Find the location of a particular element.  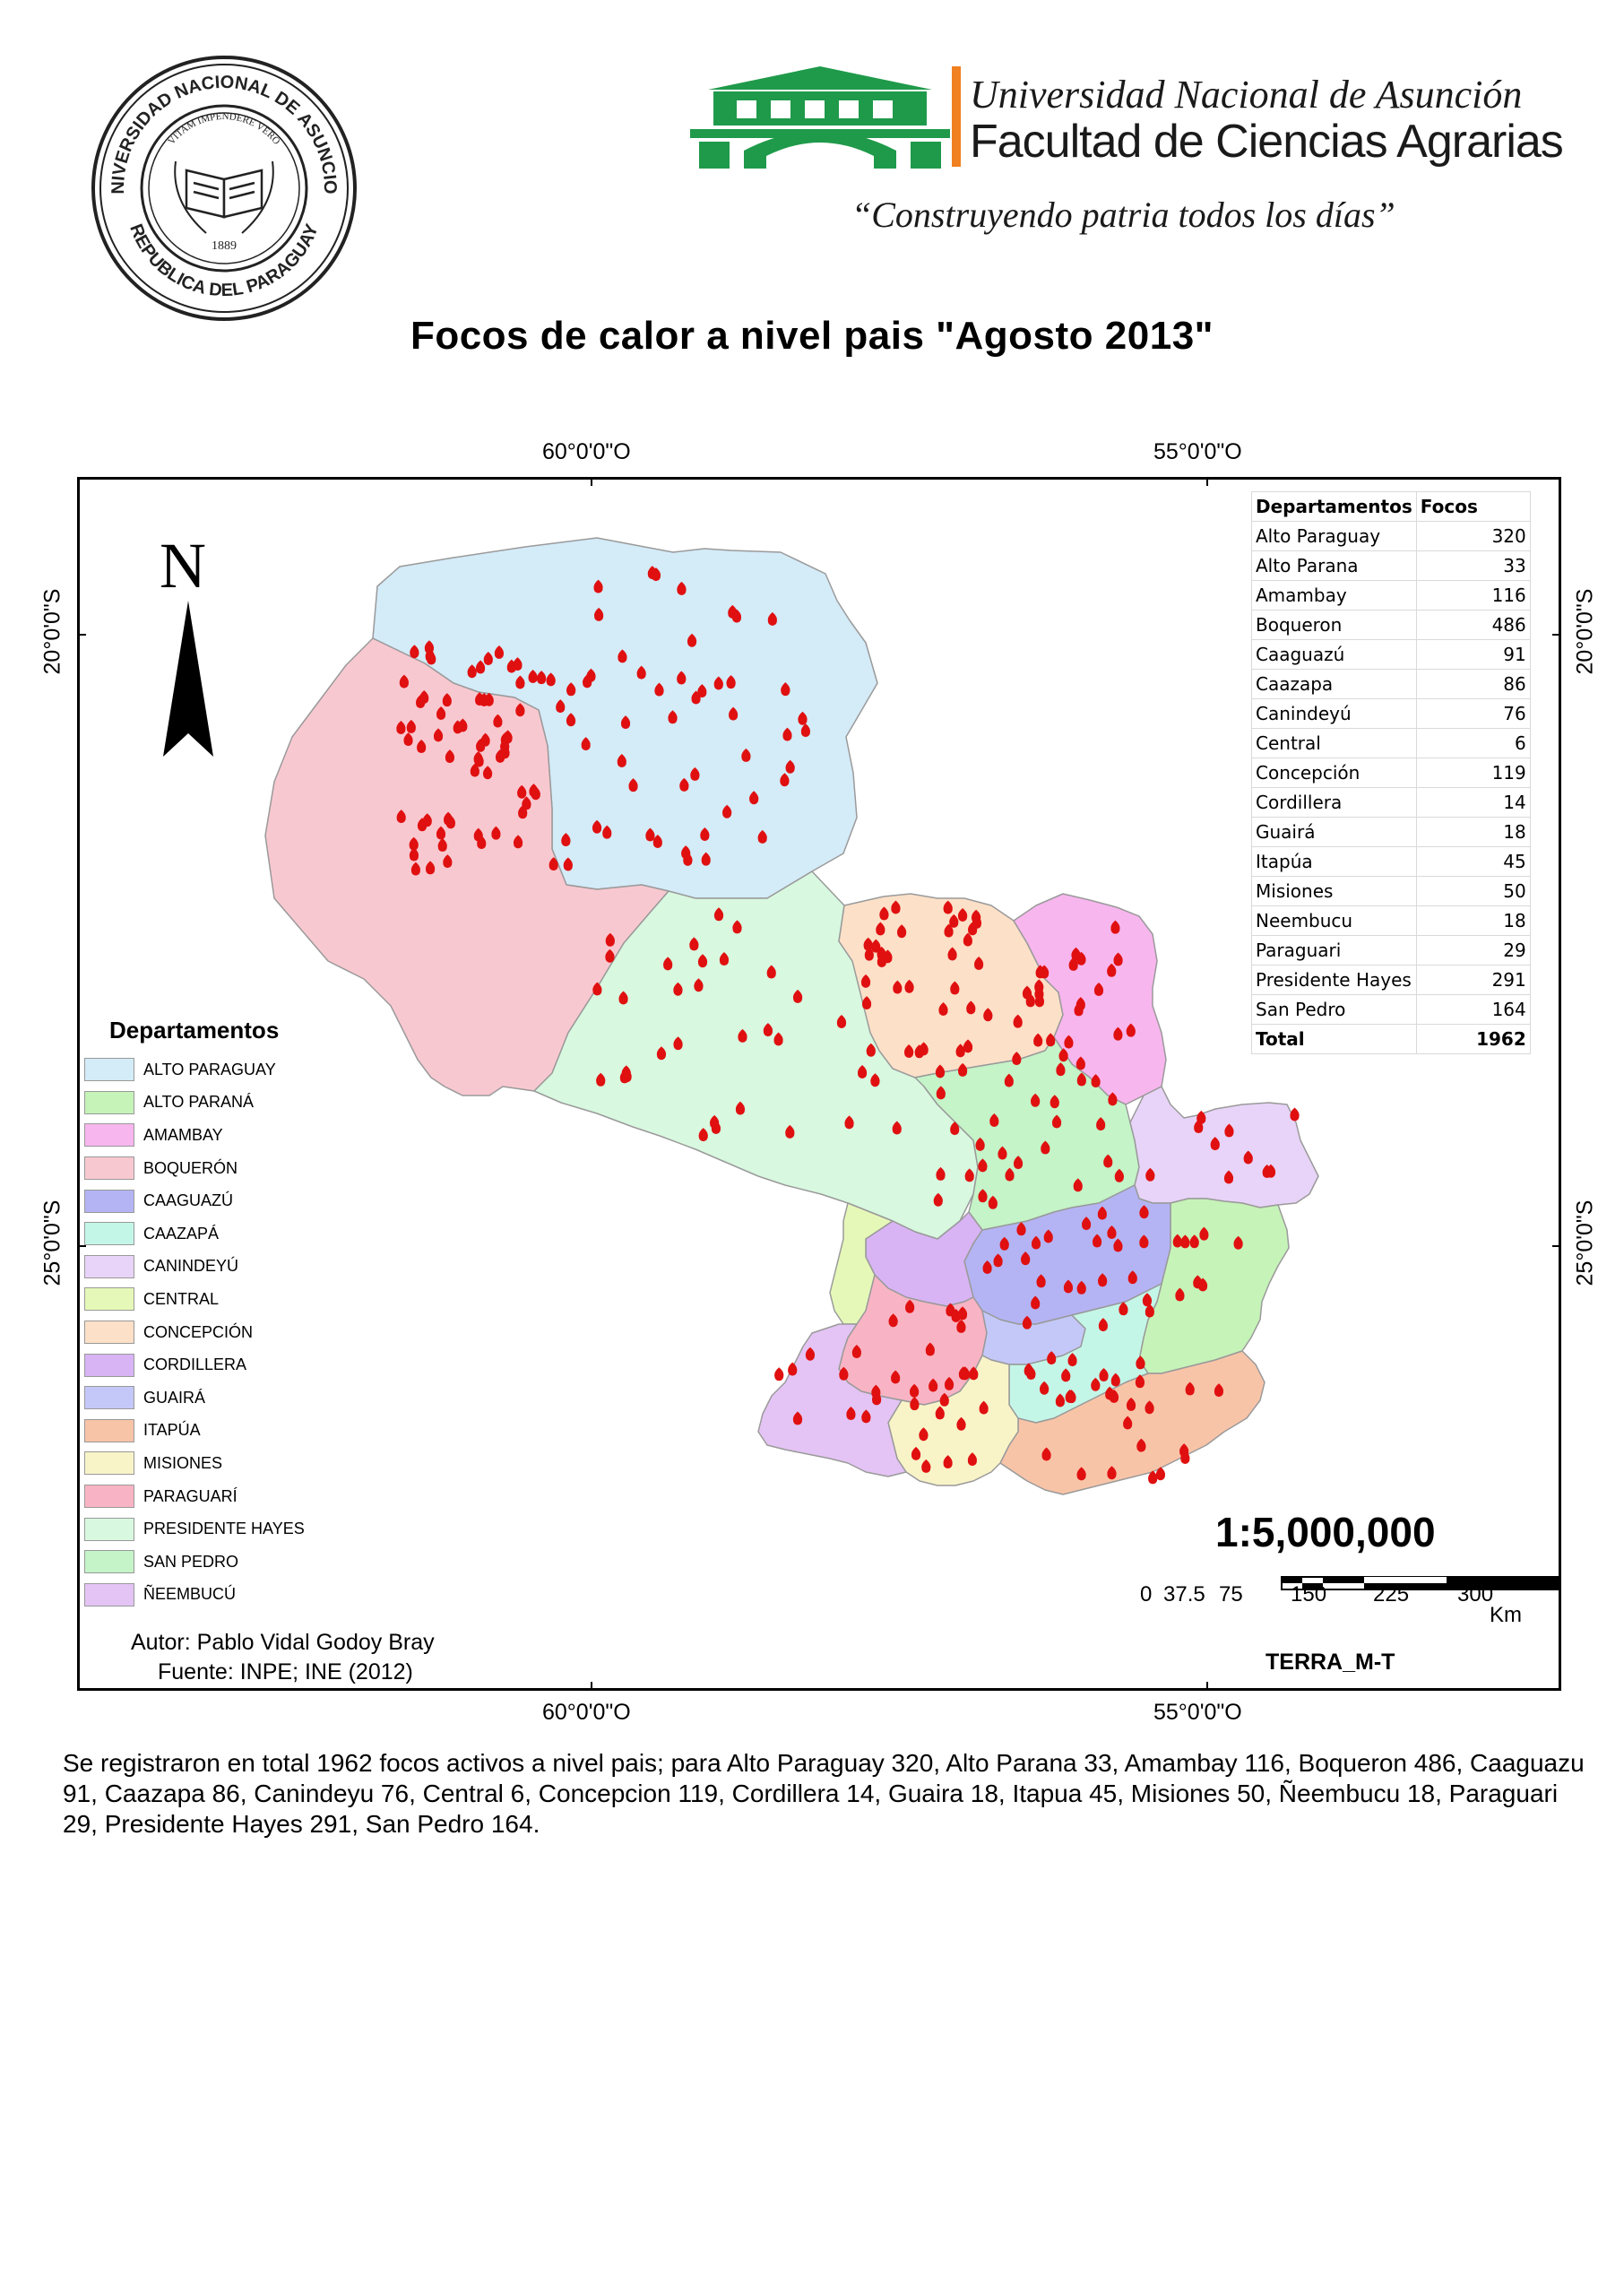

table-row: Cordillera 14 is located at coordinates (1391, 803).